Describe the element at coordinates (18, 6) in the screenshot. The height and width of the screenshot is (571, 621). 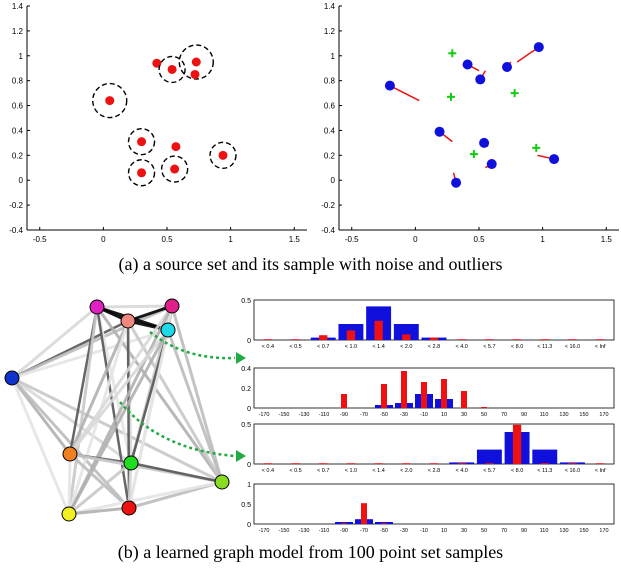
I see `y-tick-label: 1.4` at that location.